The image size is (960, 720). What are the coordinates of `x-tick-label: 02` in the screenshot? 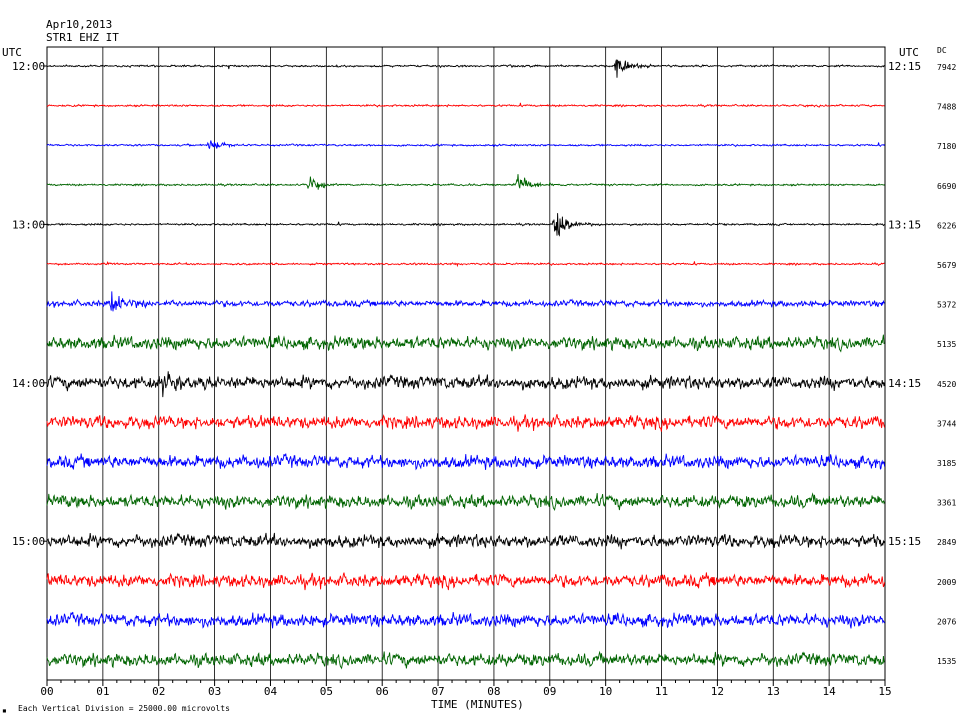 It's located at (158, 691).